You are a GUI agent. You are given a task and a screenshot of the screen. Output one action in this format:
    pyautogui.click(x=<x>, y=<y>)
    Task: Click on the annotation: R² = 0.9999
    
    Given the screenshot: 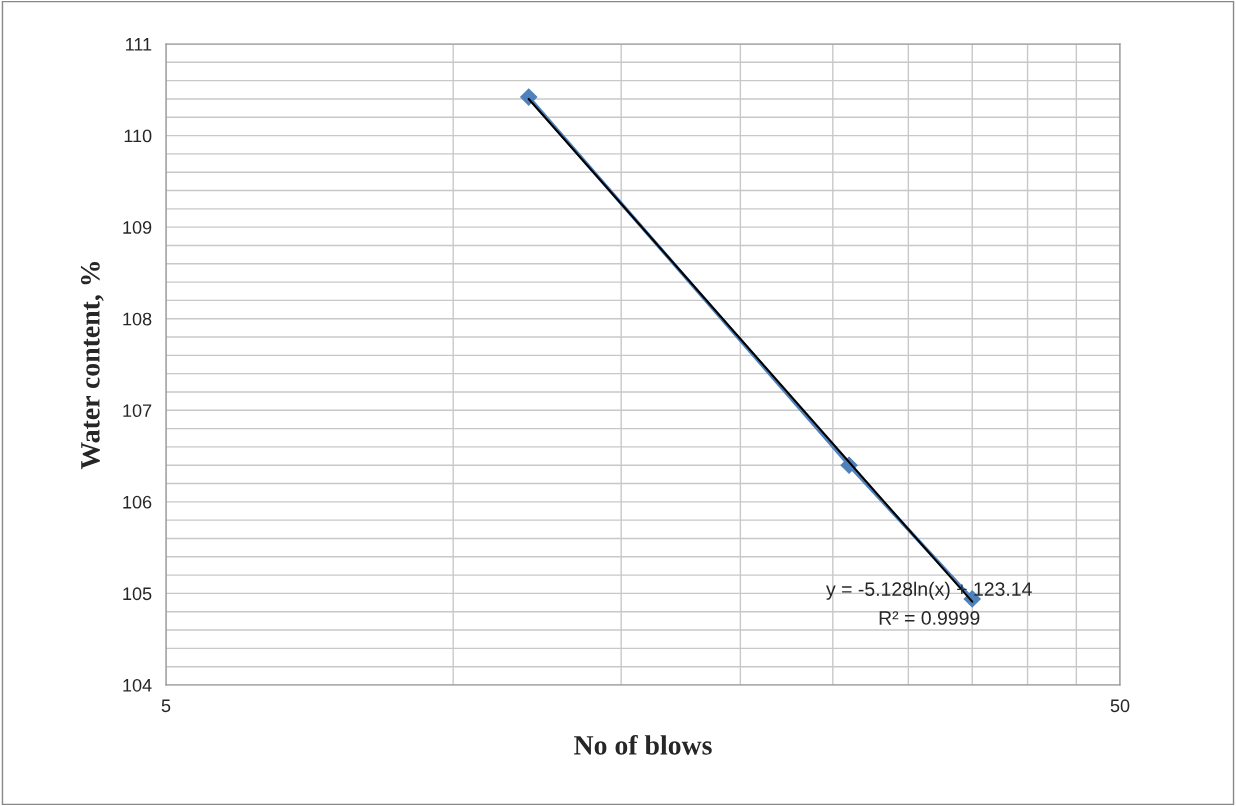 What is the action you would take?
    pyautogui.click(x=929, y=618)
    